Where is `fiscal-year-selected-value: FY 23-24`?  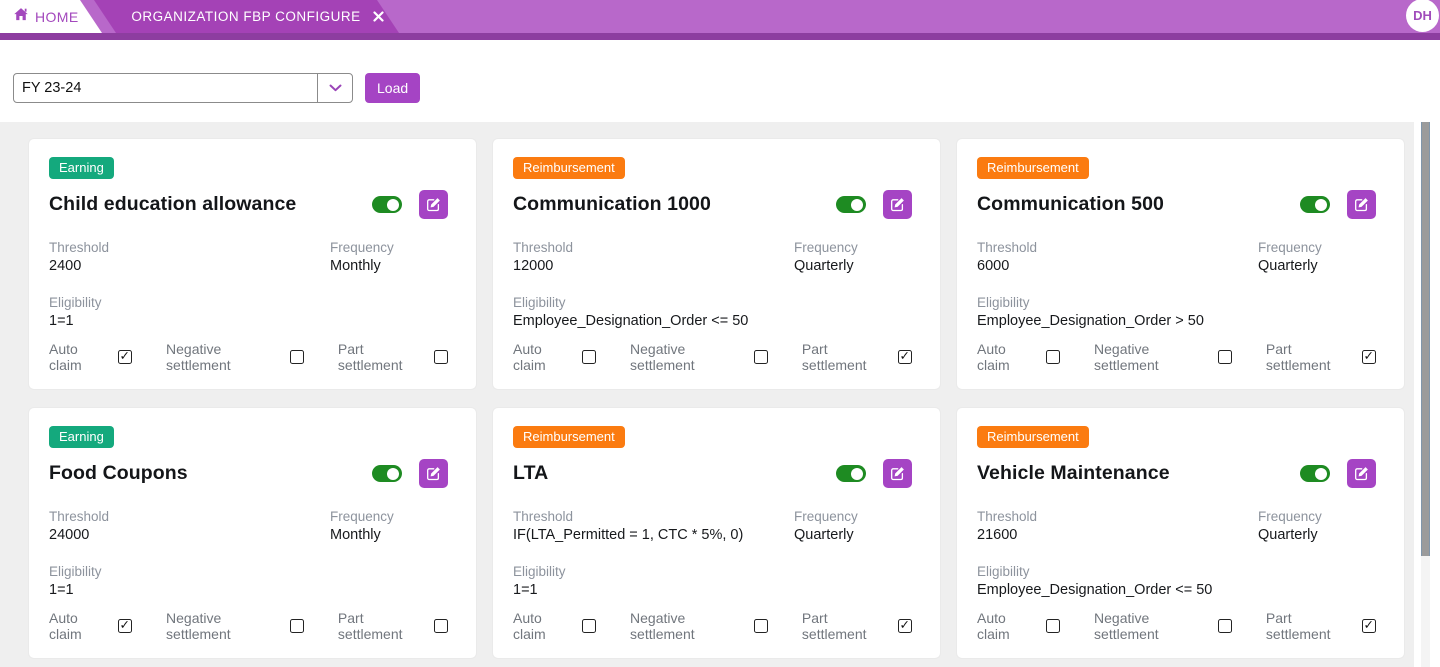
fiscal-year-selected-value: FY 23-24 is located at coordinates (52, 88).